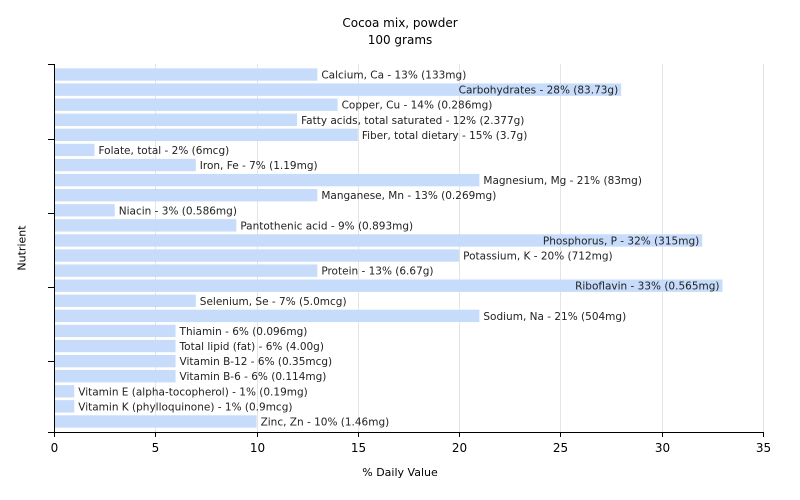 The width and height of the screenshot is (800, 500). I want to click on bar-label: Vitamin K (phylloquinone) - 1% (0.9mcg), so click(185, 407).